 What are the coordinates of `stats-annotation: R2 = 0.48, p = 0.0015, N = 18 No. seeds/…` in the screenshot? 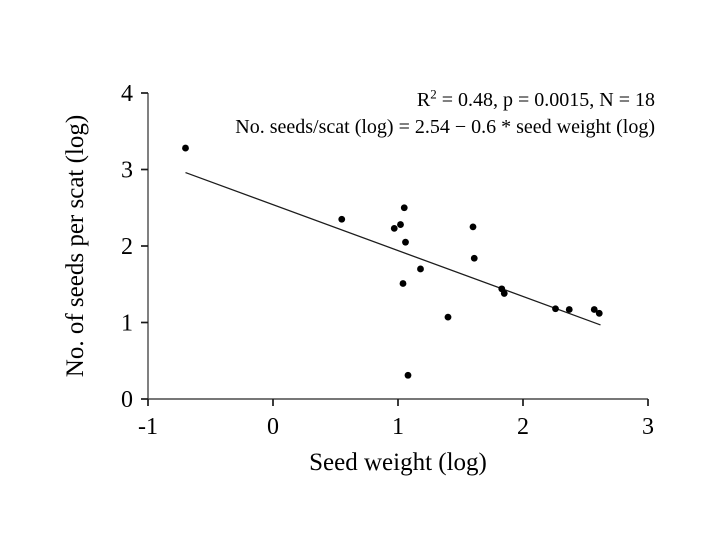 It's located at (445, 114).